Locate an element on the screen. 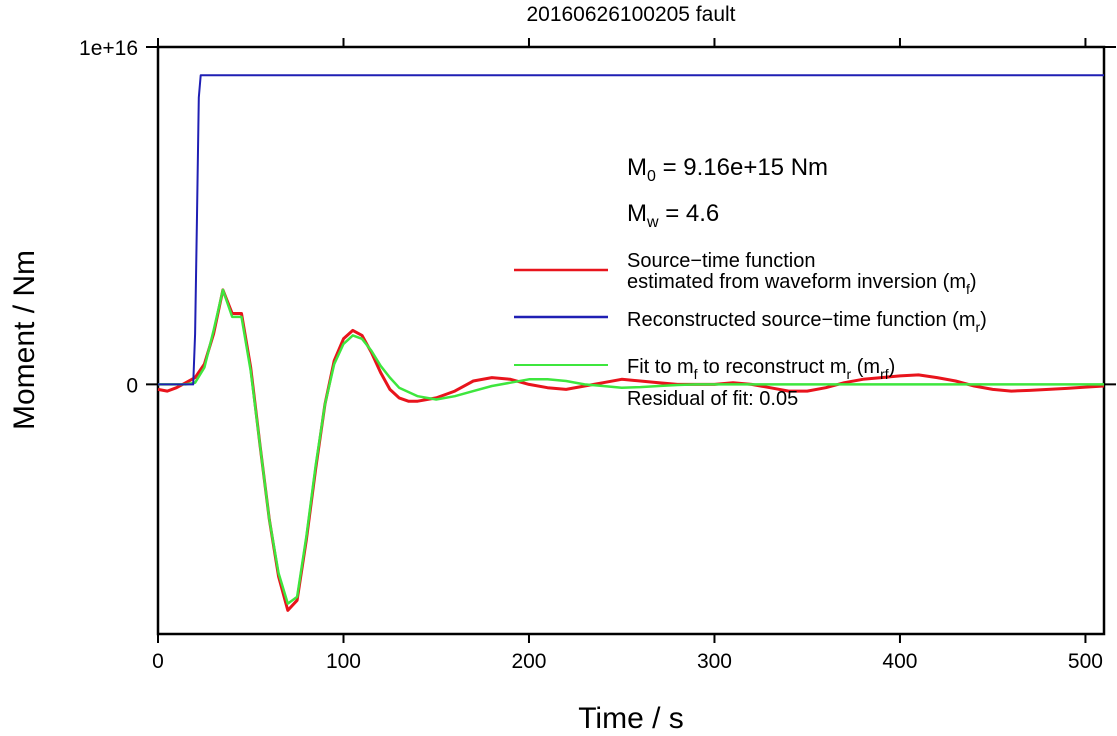 The width and height of the screenshot is (1117, 736). y-axis-label: Moment / Nm is located at coordinates (24, 340).